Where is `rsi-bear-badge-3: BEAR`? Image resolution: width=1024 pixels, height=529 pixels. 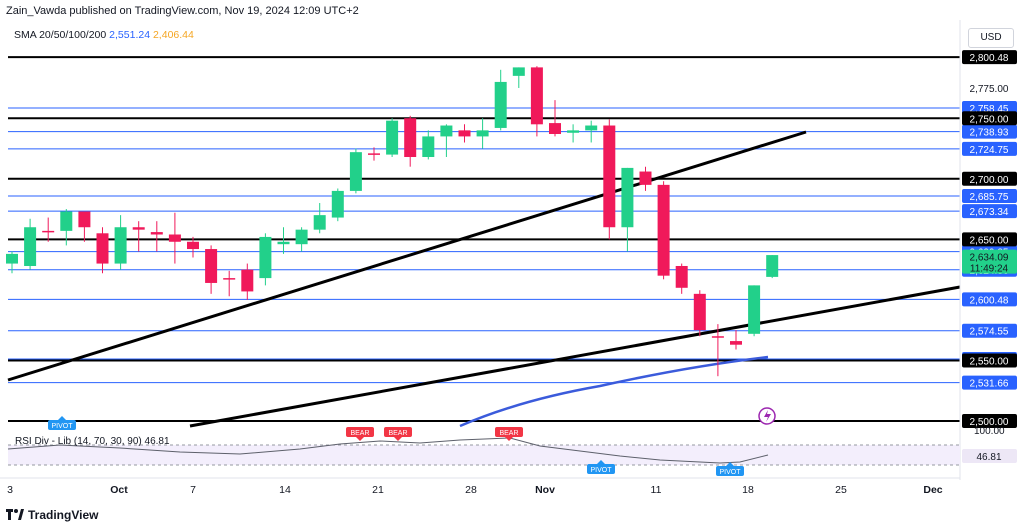 rsi-bear-badge-3: BEAR is located at coordinates (509, 434).